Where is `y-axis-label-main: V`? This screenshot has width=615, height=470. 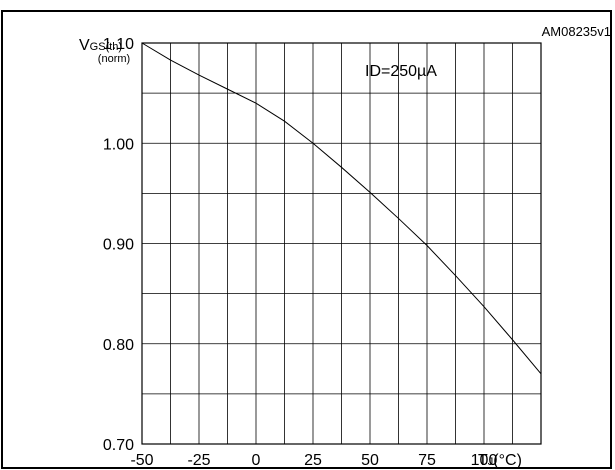
y-axis-label-main: V is located at coordinates (84, 45).